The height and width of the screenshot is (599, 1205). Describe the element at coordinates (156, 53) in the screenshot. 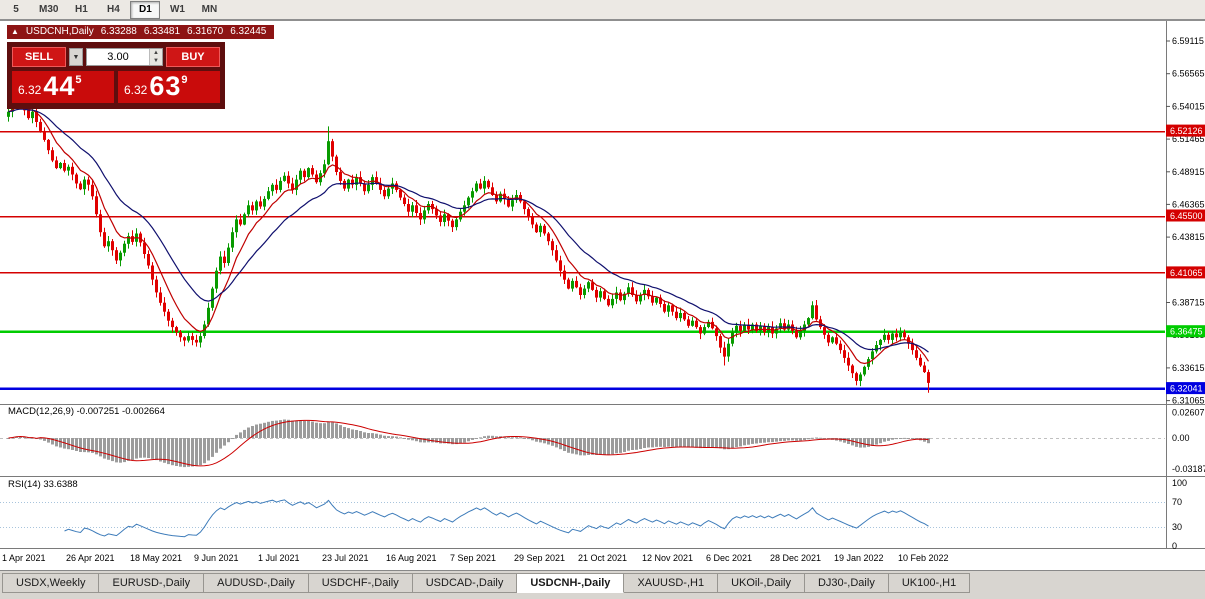

I see `volume-up-icon: ▲` at that location.